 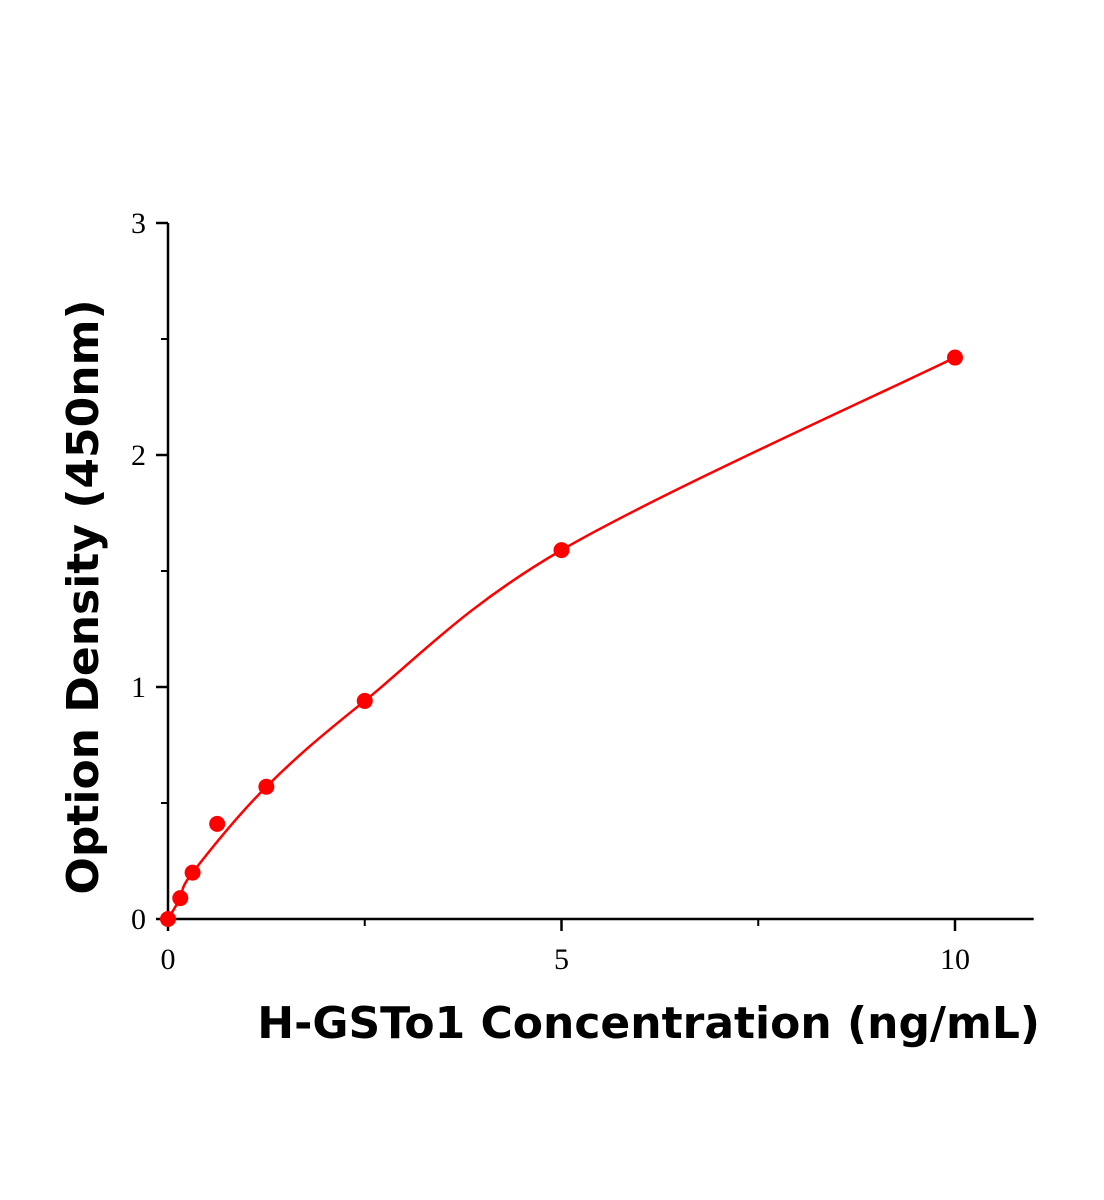 I want to click on y-tick-label: 2, so click(x=138, y=455).